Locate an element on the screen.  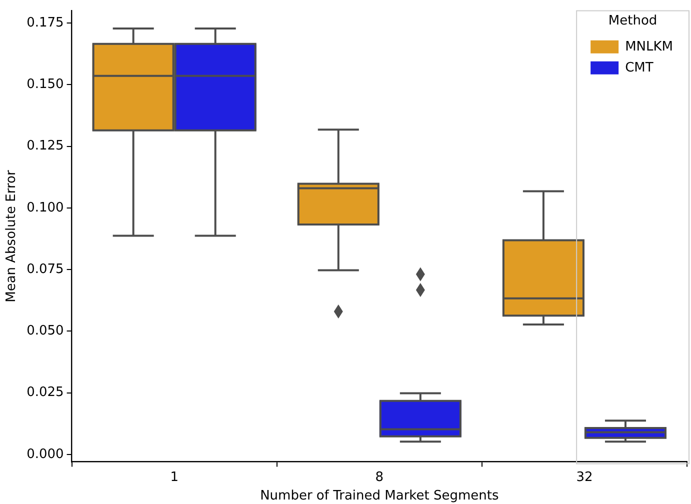
legend-title: Method is located at coordinates (633, 21).